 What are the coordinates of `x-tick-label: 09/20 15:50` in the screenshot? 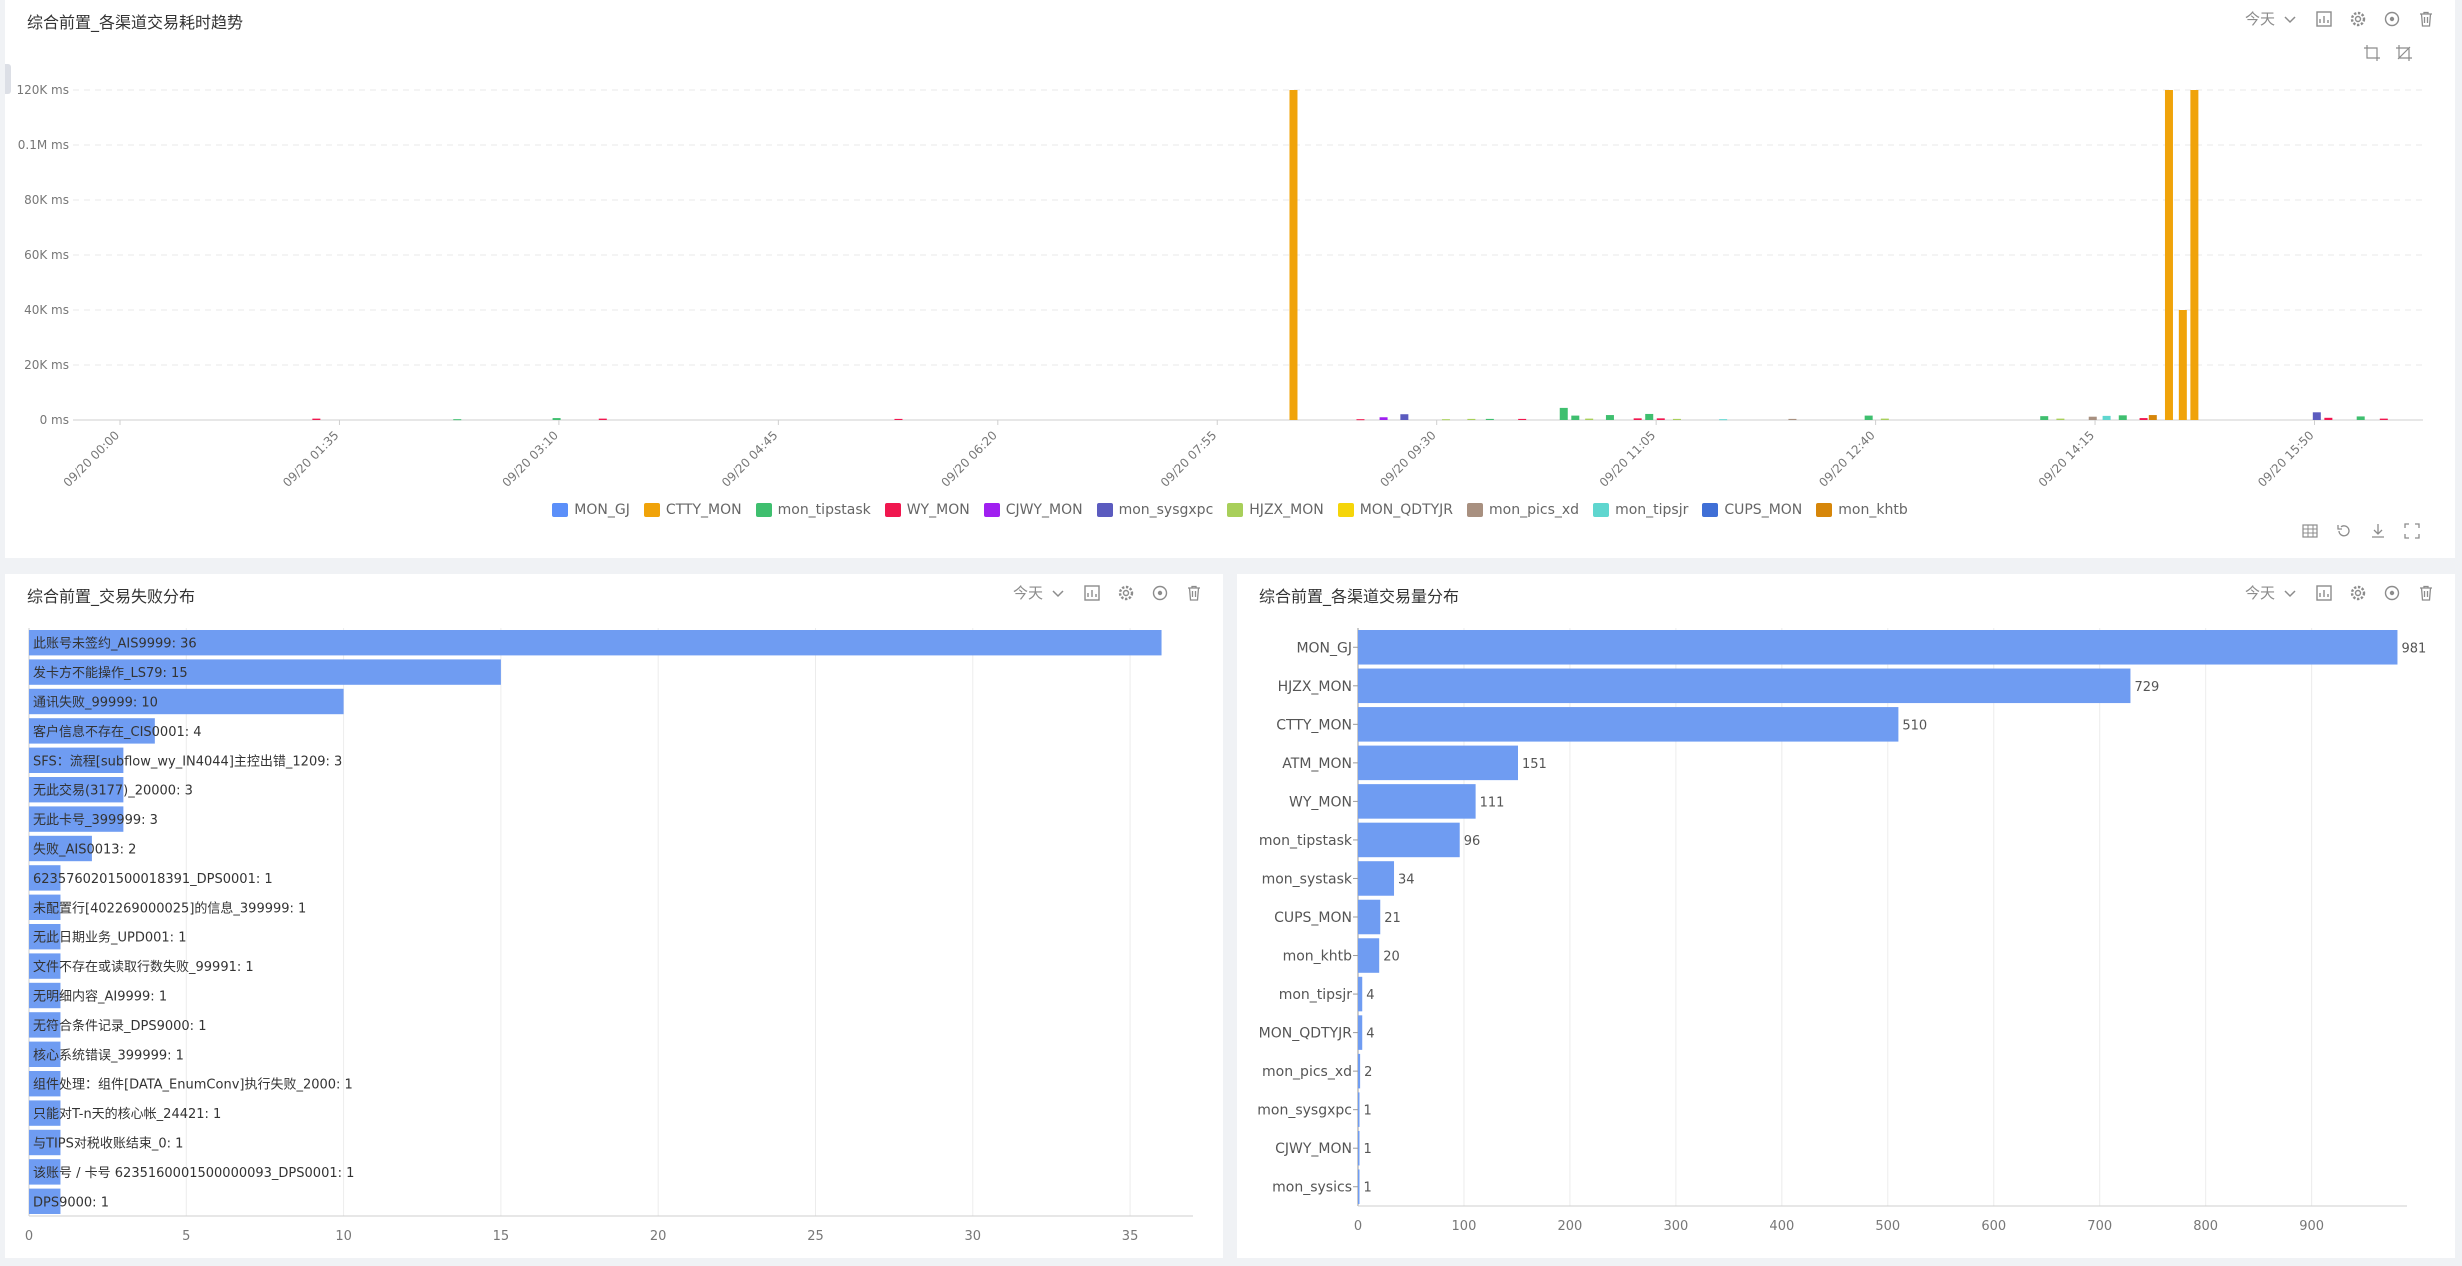 It's located at (2286, 459).